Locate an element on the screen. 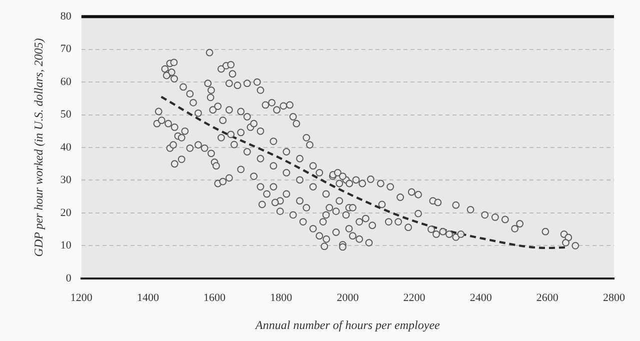 Image resolution: width=640 pixels, height=341 pixels. y-tick-label: 80 is located at coordinates (66, 16).